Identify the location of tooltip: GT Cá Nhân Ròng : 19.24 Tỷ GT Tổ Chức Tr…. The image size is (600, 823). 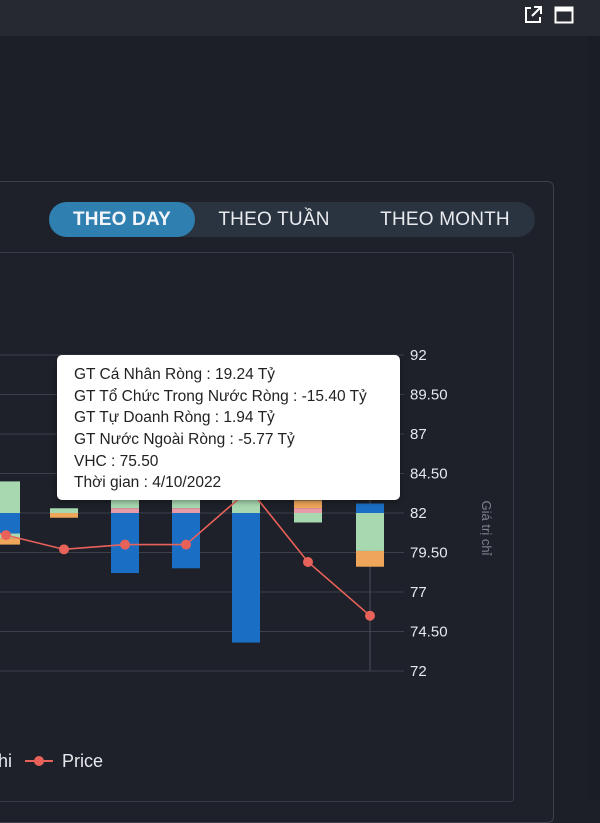
(228, 427).